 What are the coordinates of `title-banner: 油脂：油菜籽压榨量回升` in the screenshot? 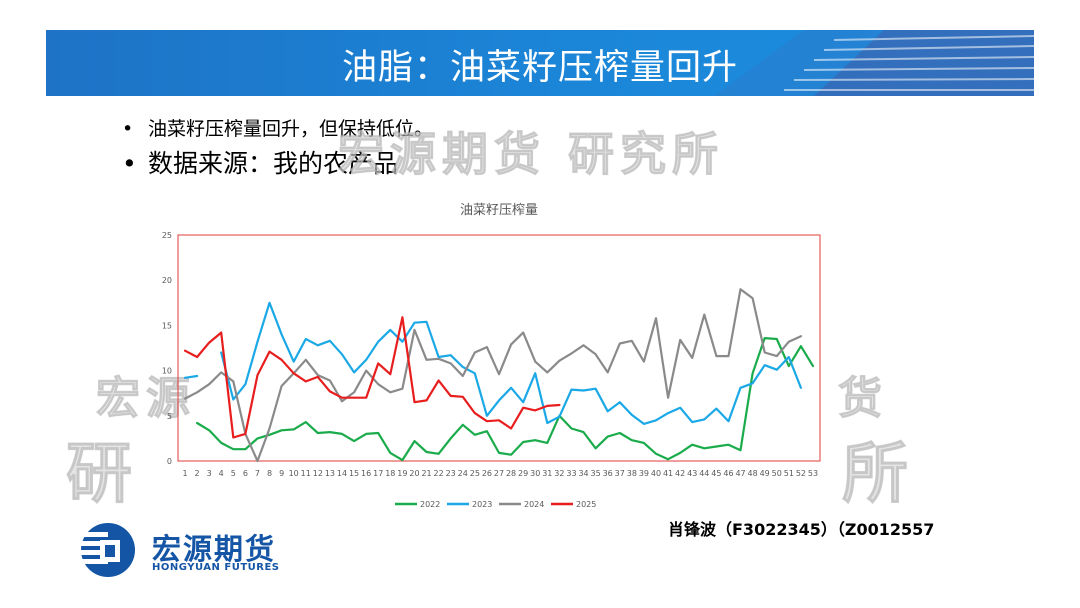 It's located at (540, 63).